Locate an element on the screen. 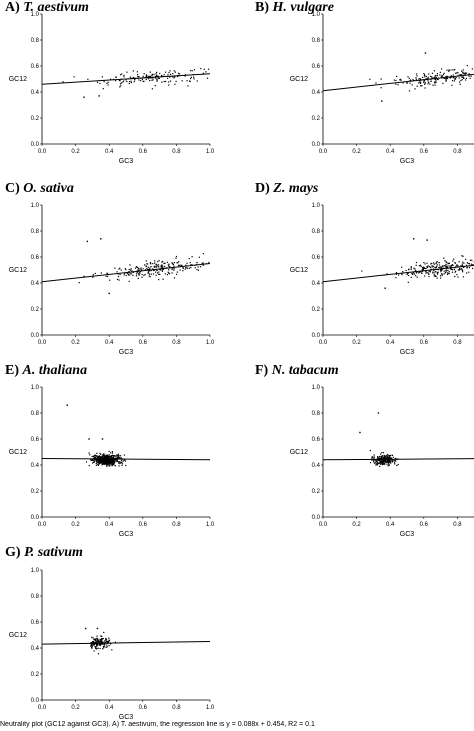 Image resolution: width=474 pixels, height=731 pixels. panel-title: F) N. tabacum is located at coordinates (297, 371).